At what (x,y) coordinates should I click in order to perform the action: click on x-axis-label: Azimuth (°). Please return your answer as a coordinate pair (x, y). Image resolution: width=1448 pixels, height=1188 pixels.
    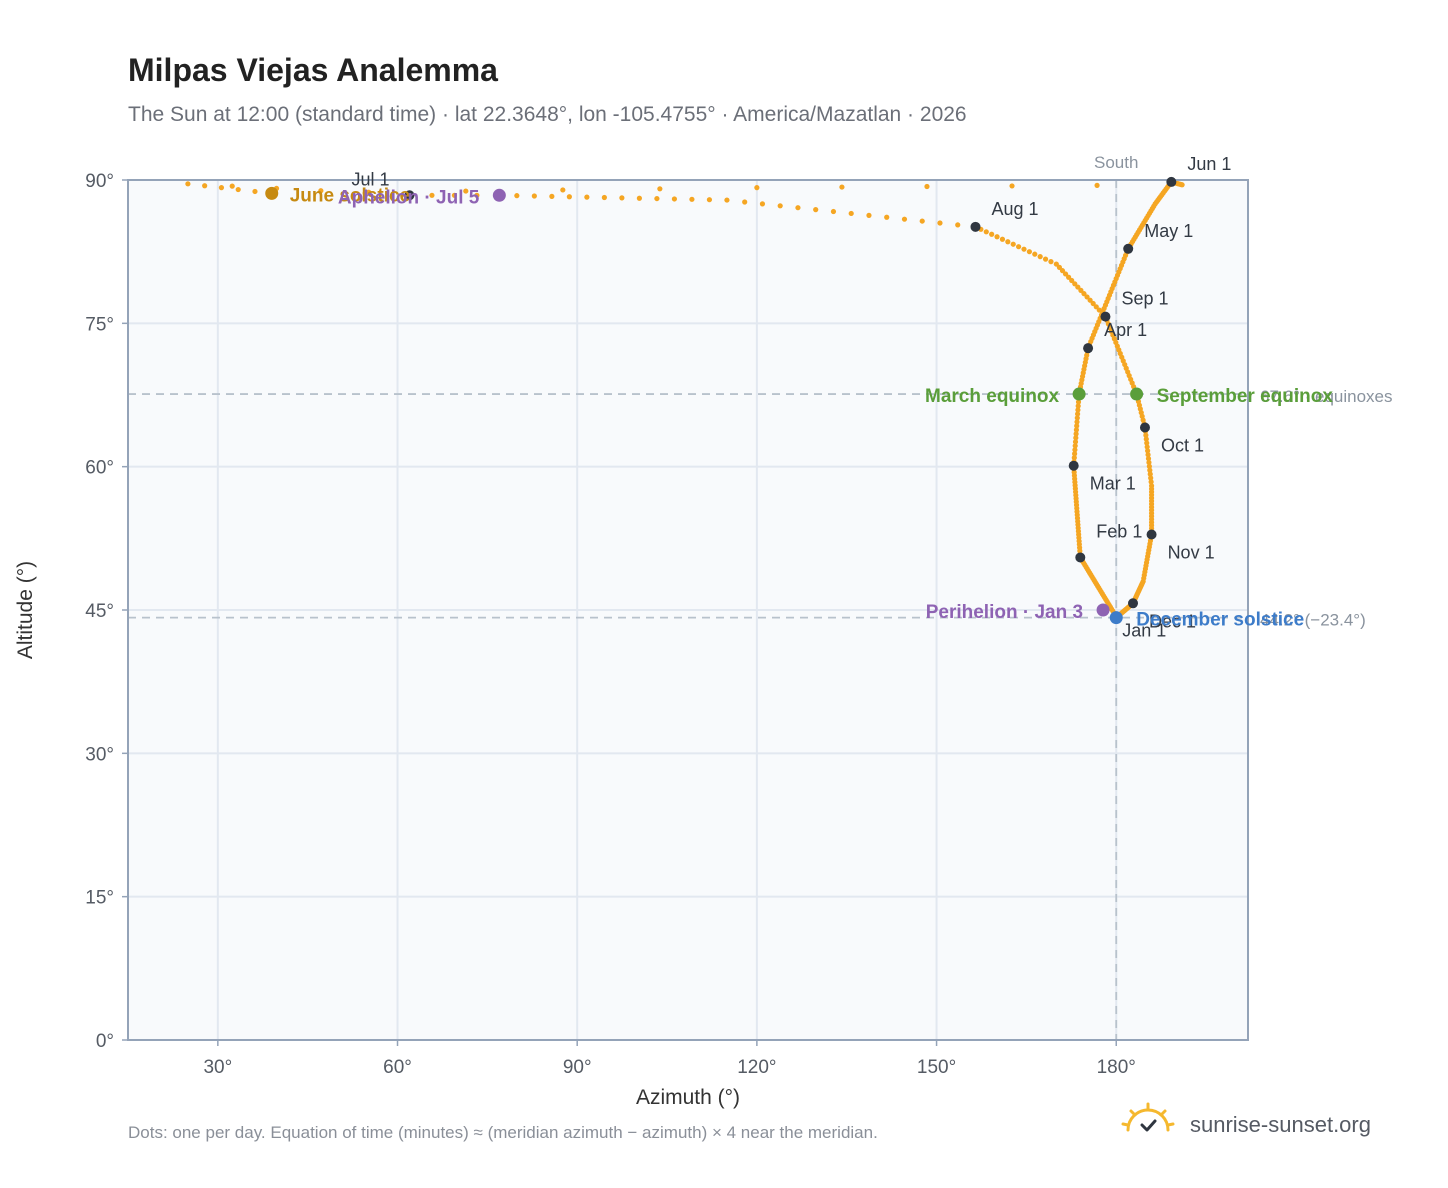
    Looking at the image, I should click on (688, 1097).